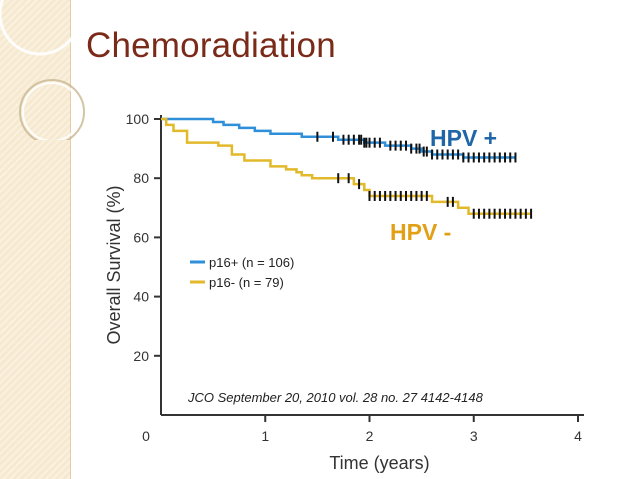 This screenshot has width=638, height=479. I want to click on hpv-positive-label: HPV +, so click(463, 138).